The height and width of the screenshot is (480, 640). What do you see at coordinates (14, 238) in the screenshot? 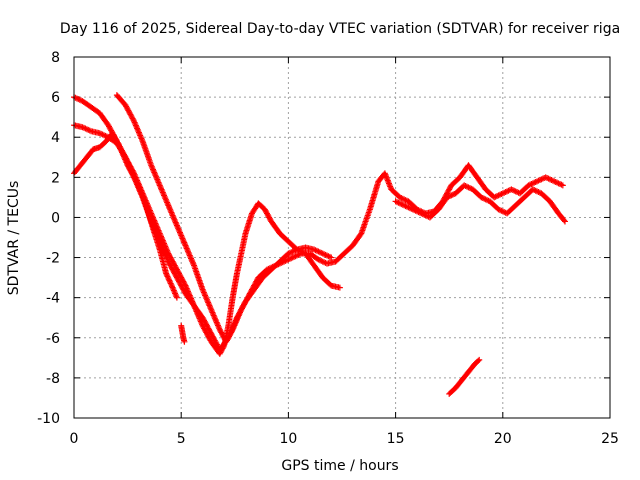
I see `y-axis-label: SDTVAR / TECUs` at bounding box center [14, 238].